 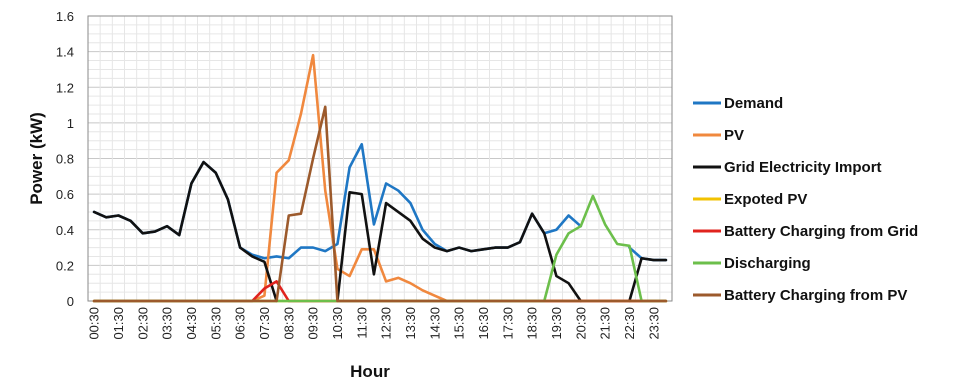 What do you see at coordinates (337, 323) in the screenshot?
I see `x-tick-label: 10:30` at bounding box center [337, 323].